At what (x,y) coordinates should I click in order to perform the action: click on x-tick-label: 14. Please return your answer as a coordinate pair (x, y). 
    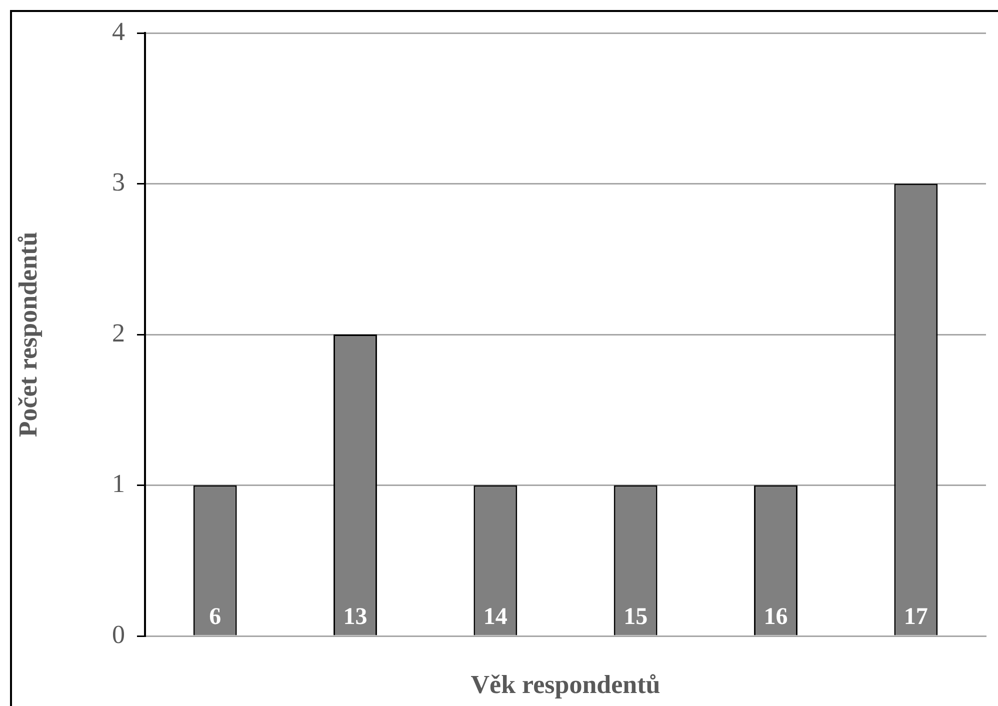
    Looking at the image, I should click on (495, 617).